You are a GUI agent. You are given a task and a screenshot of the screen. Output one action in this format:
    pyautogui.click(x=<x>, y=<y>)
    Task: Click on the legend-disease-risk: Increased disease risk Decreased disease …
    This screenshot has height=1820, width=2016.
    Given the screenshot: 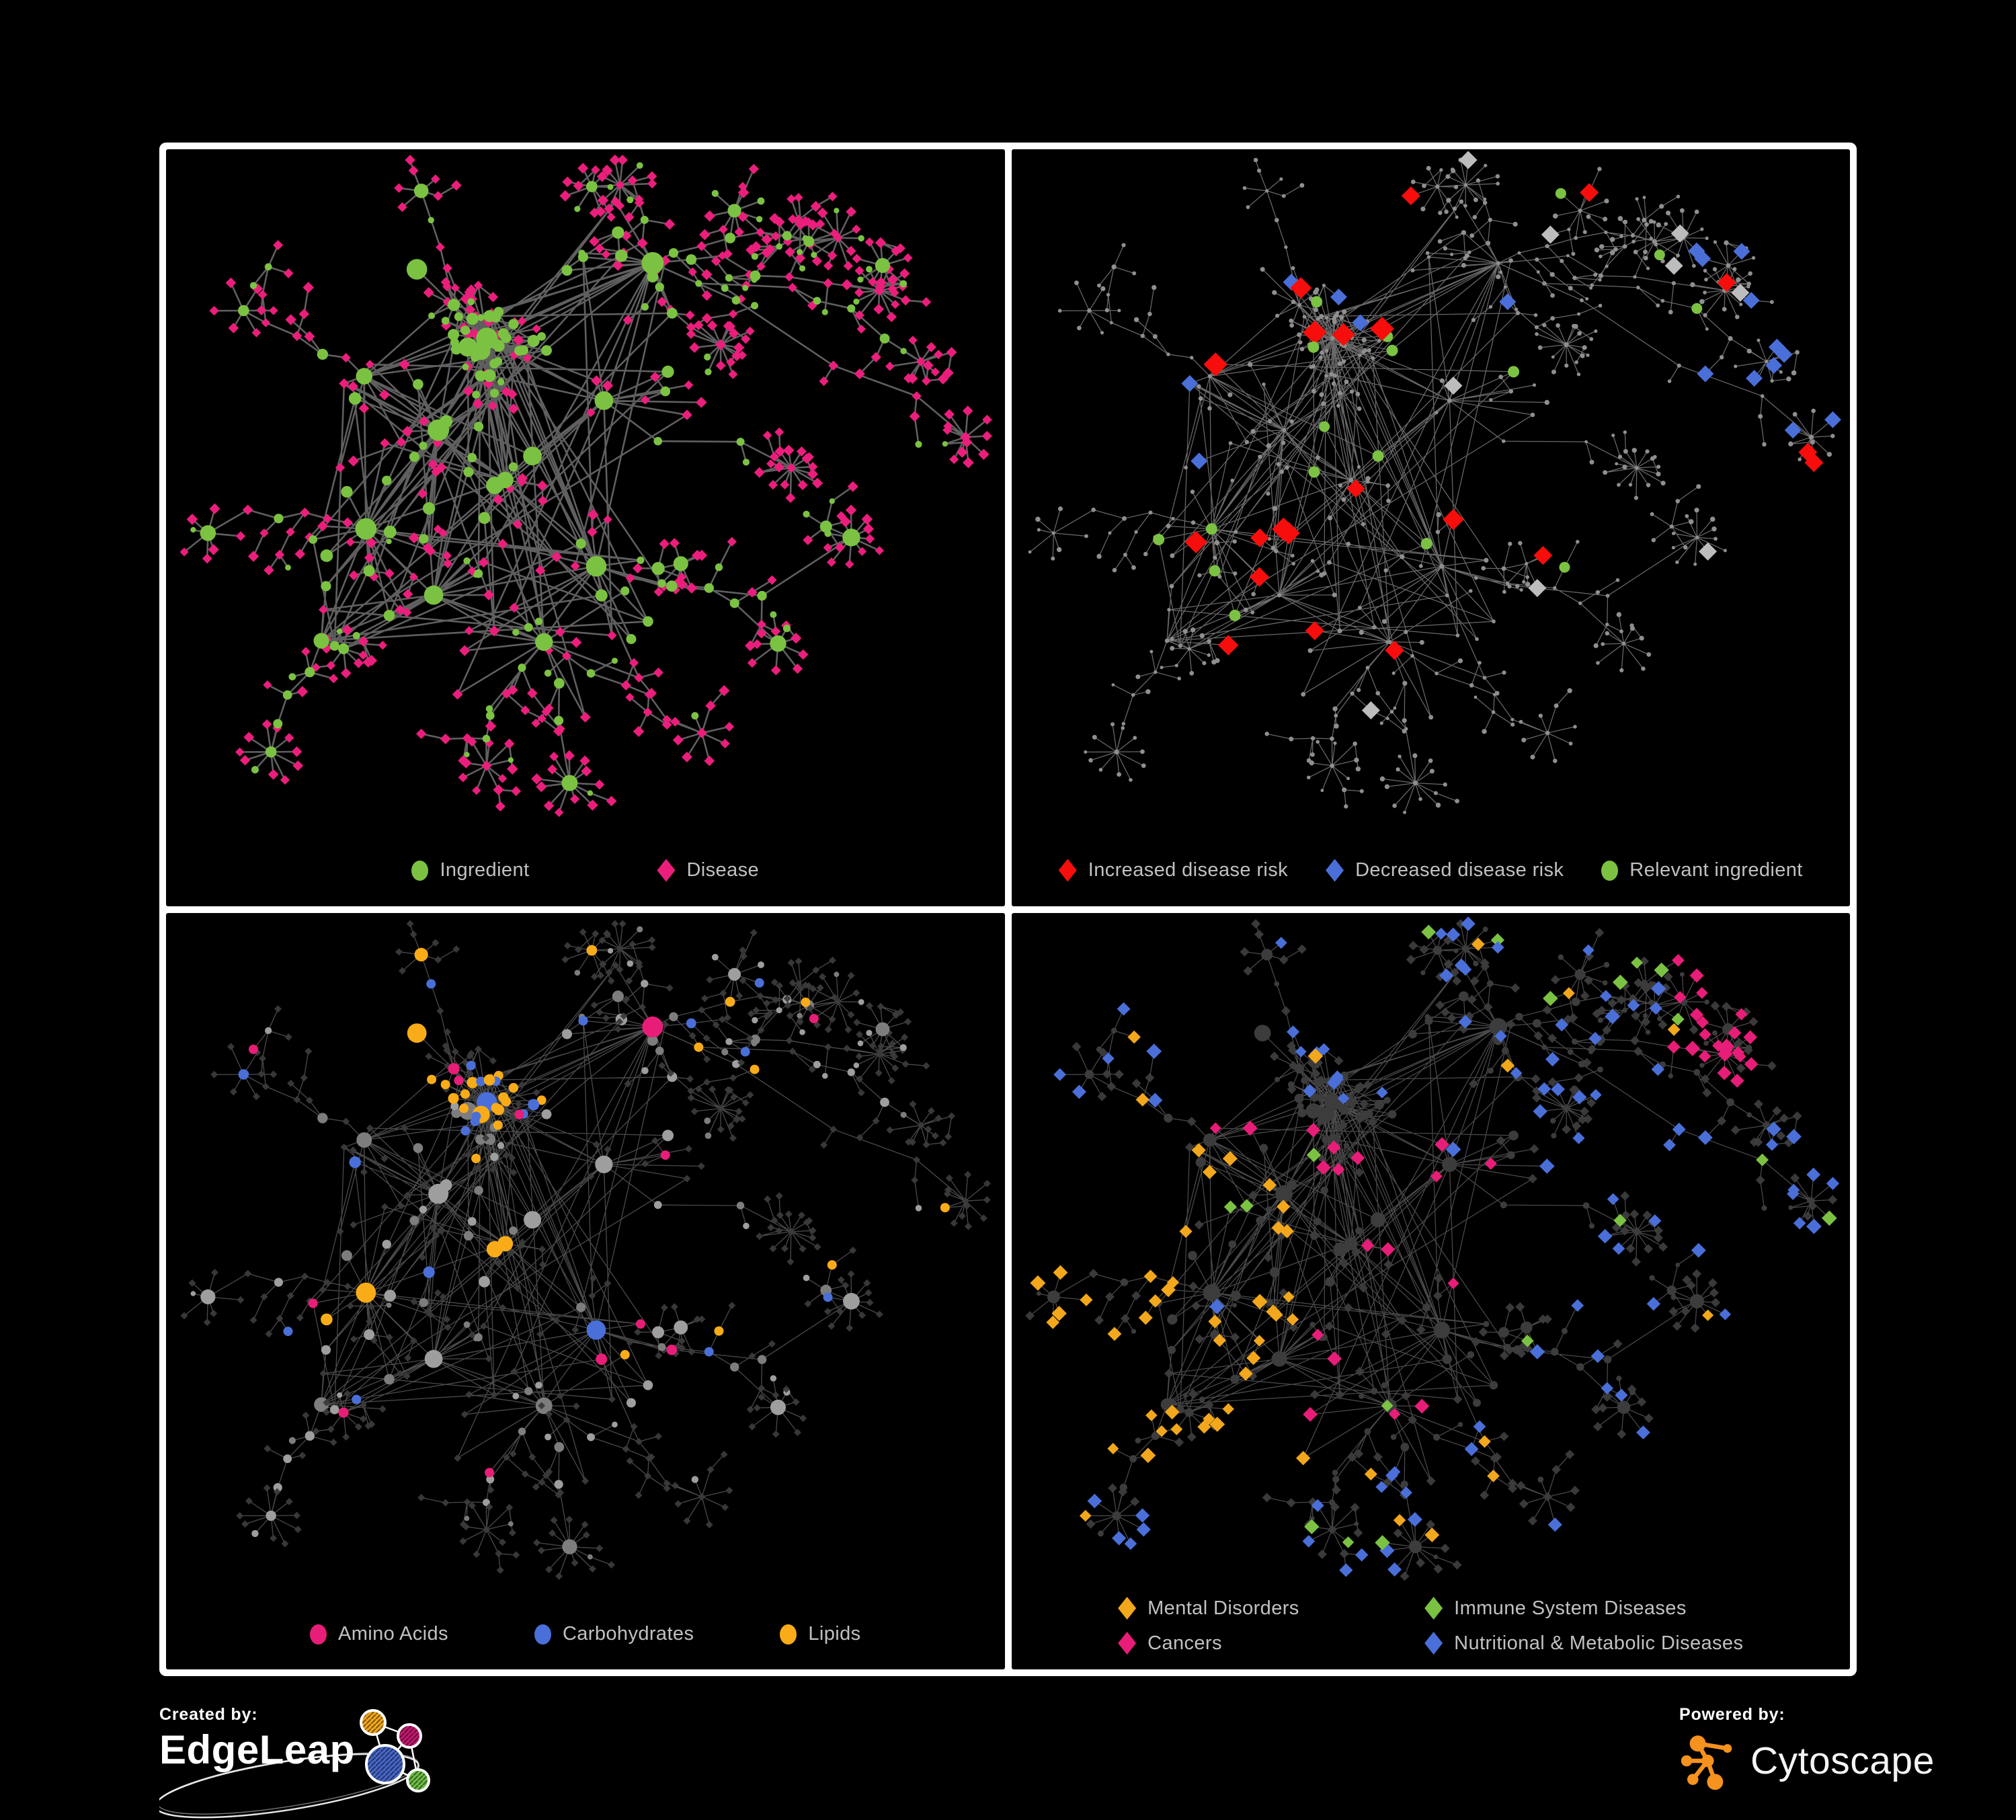 What is the action you would take?
    pyautogui.click(x=1431, y=870)
    